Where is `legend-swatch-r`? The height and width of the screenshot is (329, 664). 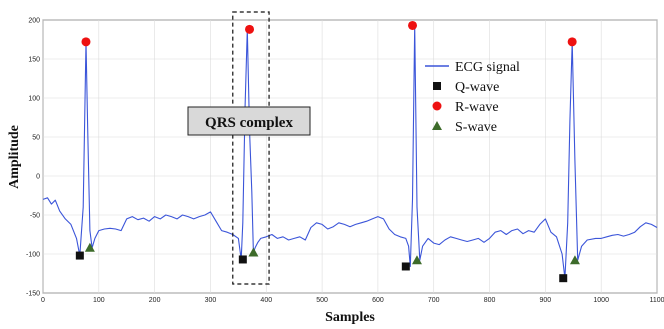
legend-swatch-r is located at coordinates (437, 106).